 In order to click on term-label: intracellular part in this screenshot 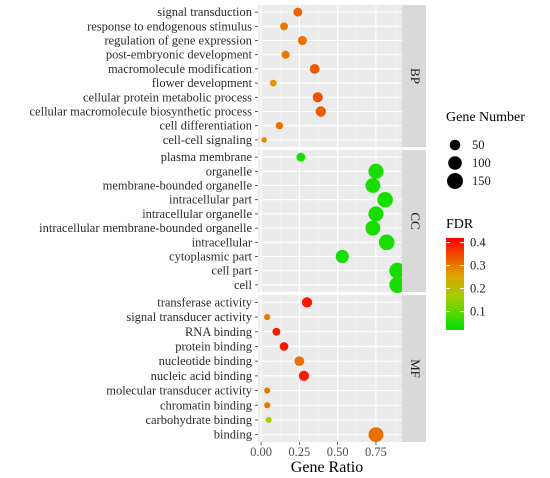, I will do `click(210, 200)`.